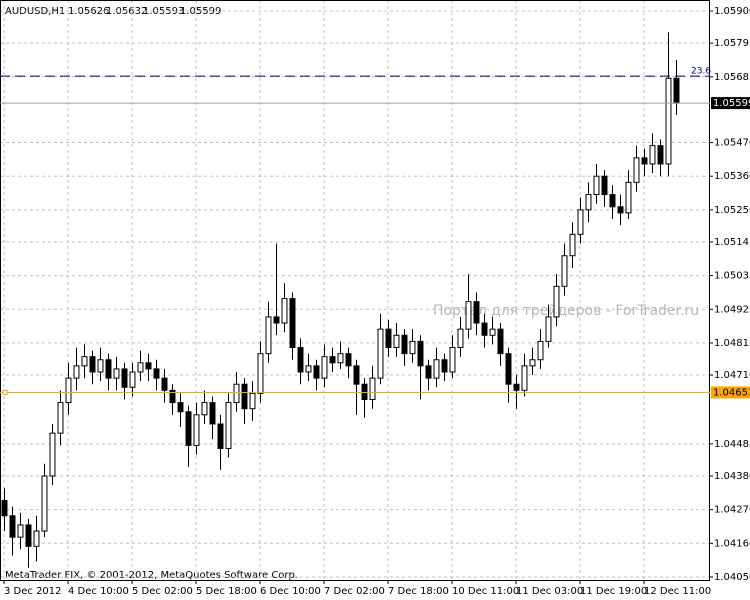  What do you see at coordinates (732, 543) in the screenshot?
I see `y-tick-label: 1.04160` at bounding box center [732, 543].